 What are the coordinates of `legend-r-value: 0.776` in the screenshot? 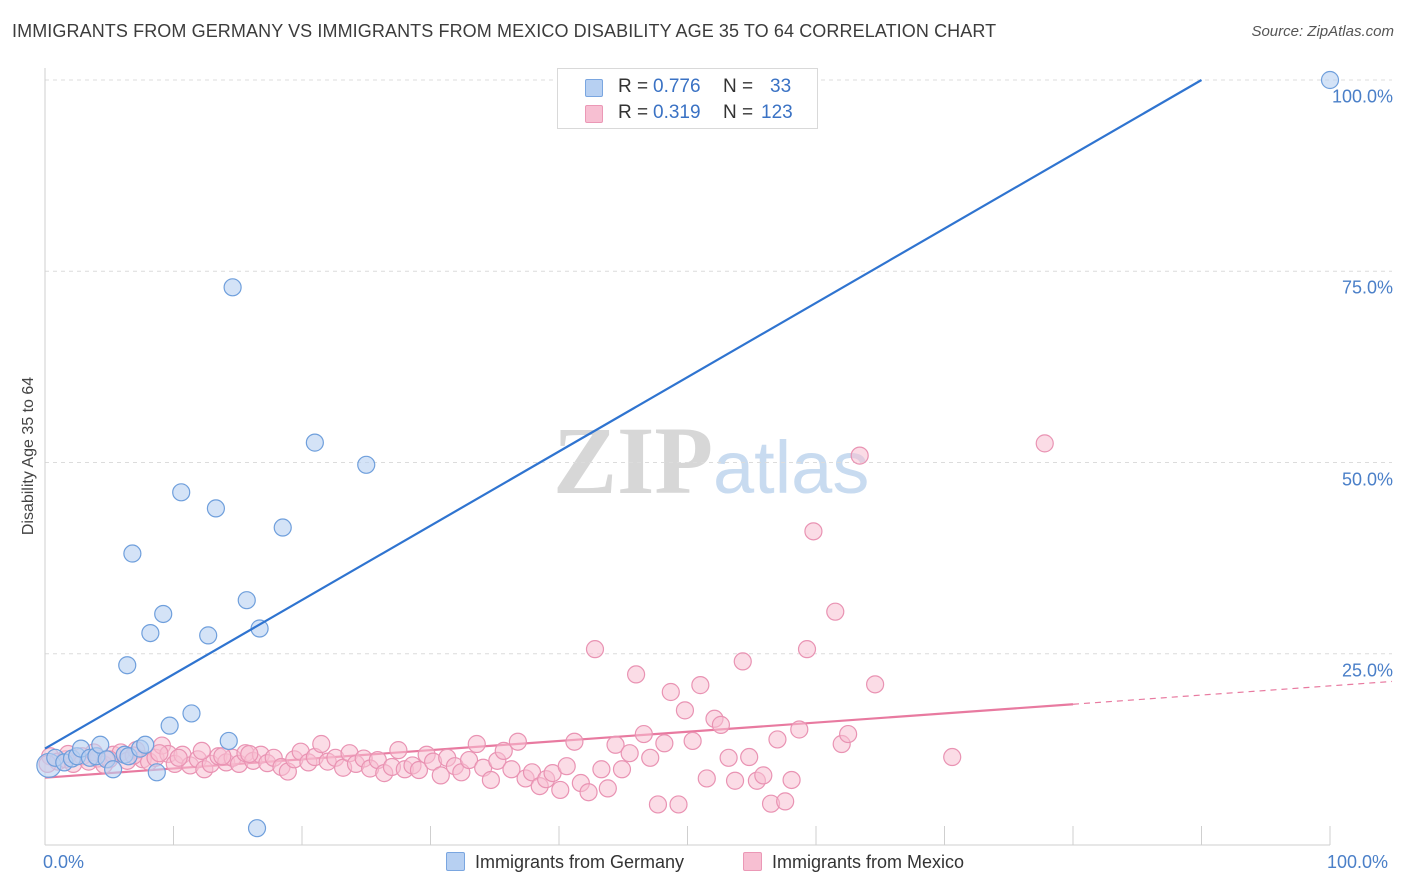 It's located at (677, 86).